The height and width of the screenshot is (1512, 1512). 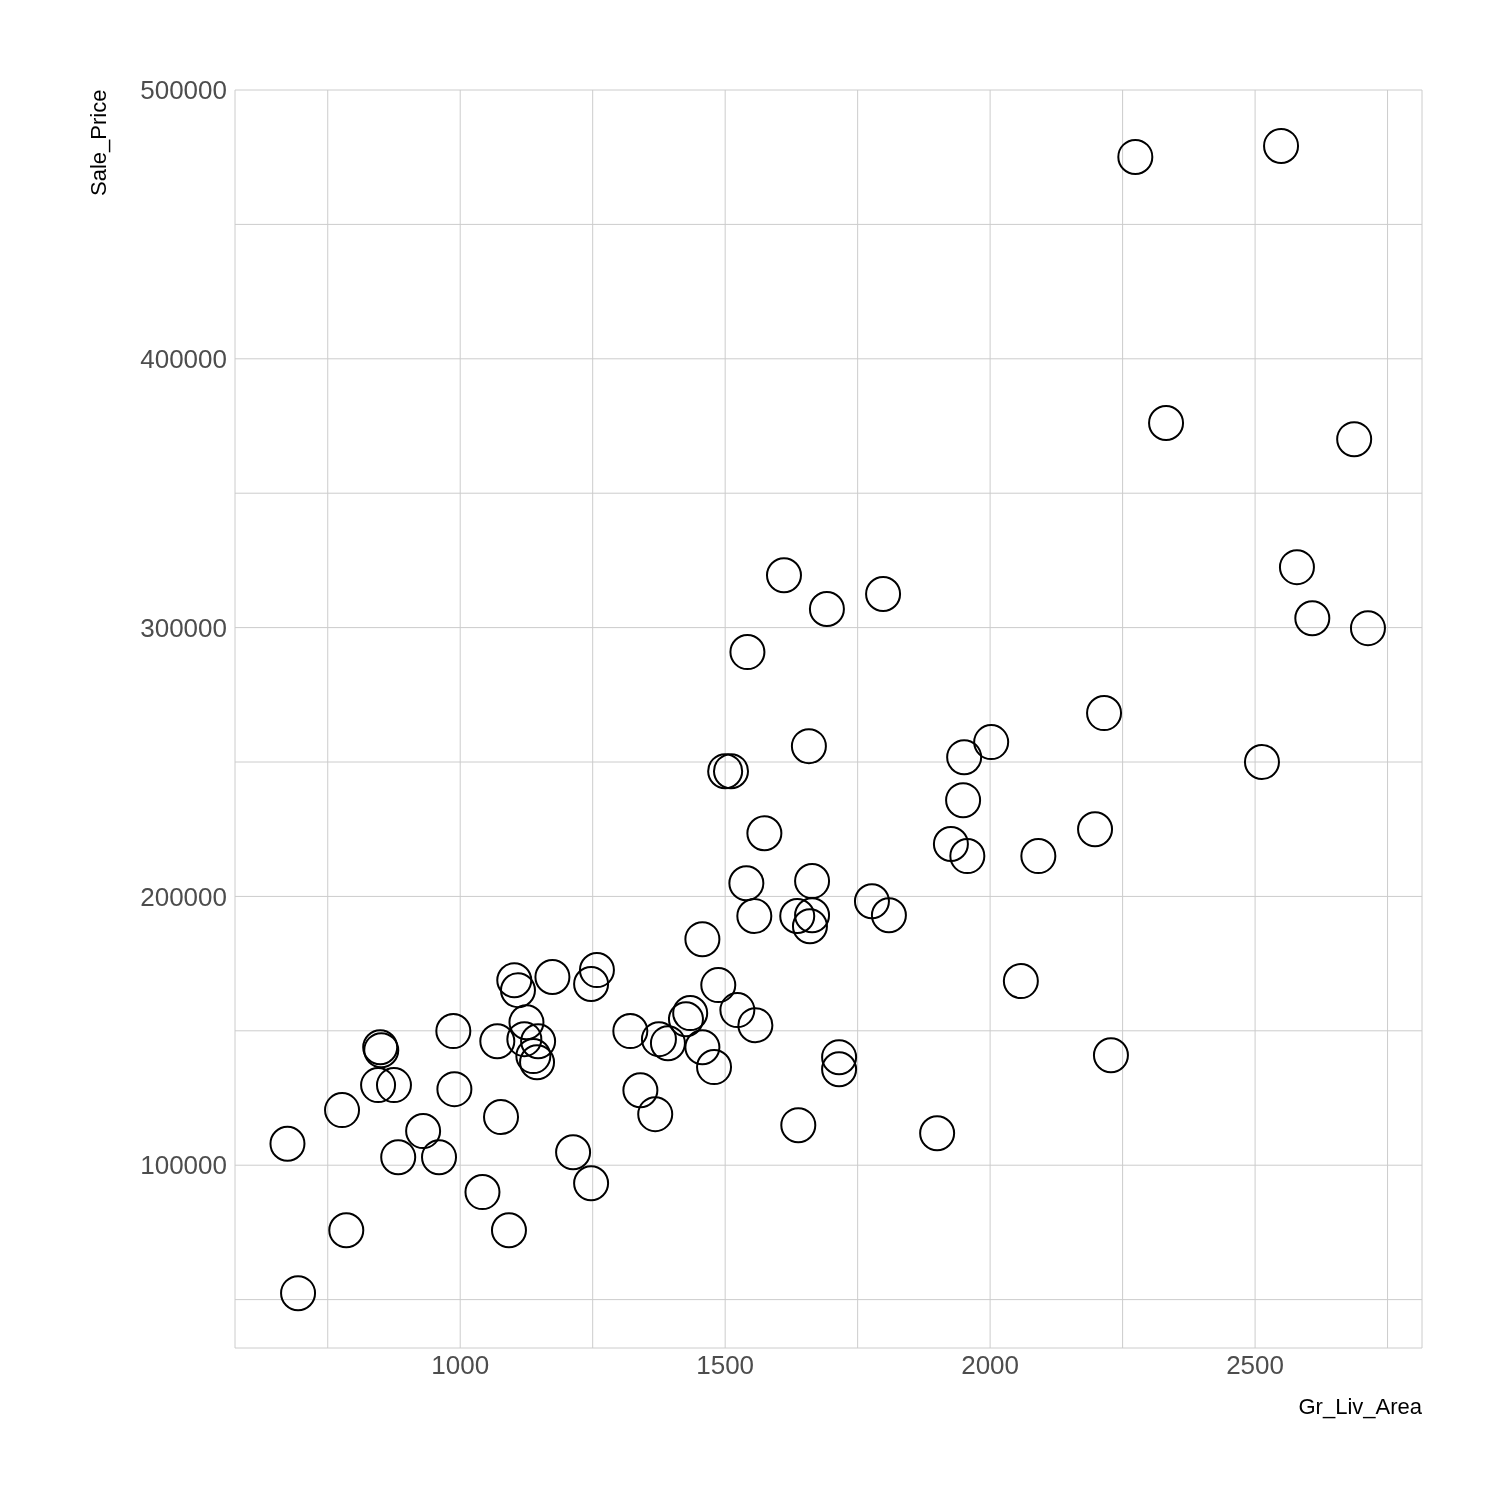 What do you see at coordinates (725, 1365) in the screenshot?
I see `x-tick-label: 1500` at bounding box center [725, 1365].